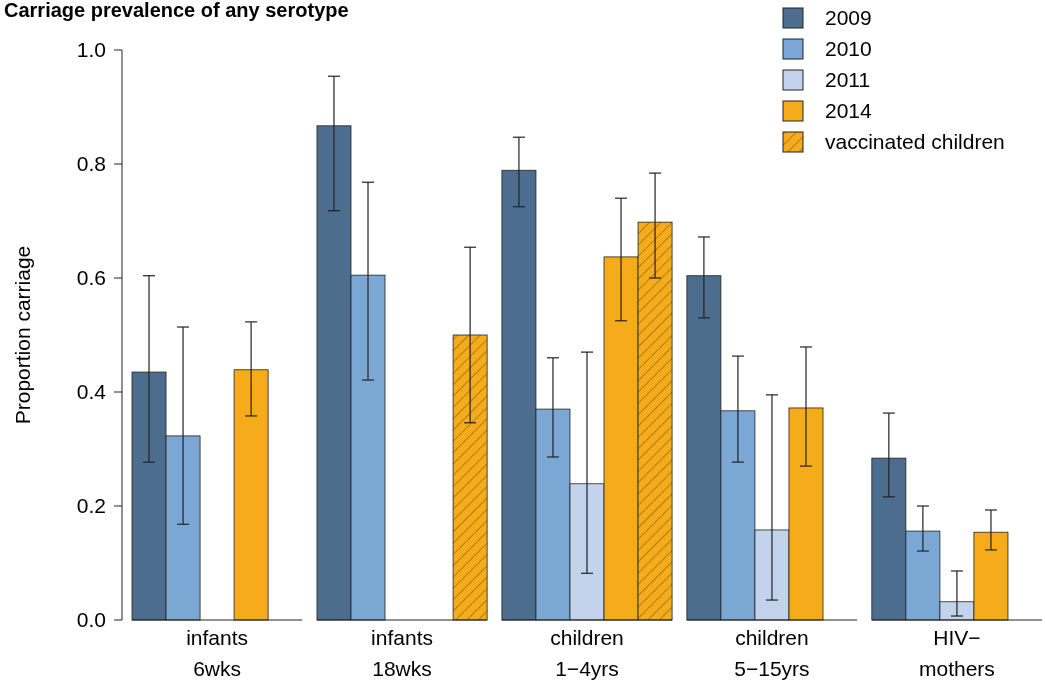 The height and width of the screenshot is (688, 1045). Describe the element at coordinates (91, 50) in the screenshot. I see `y-tick-label: 1.0` at that location.